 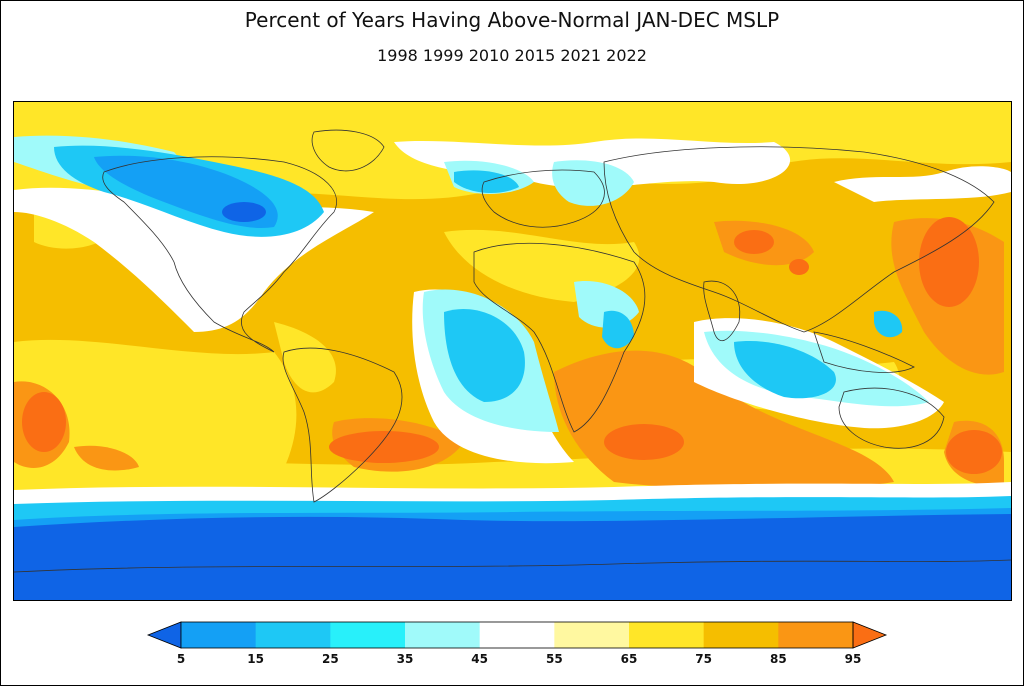 What do you see at coordinates (704, 659) in the screenshot?
I see `colorbar-tick-label: 75` at bounding box center [704, 659].